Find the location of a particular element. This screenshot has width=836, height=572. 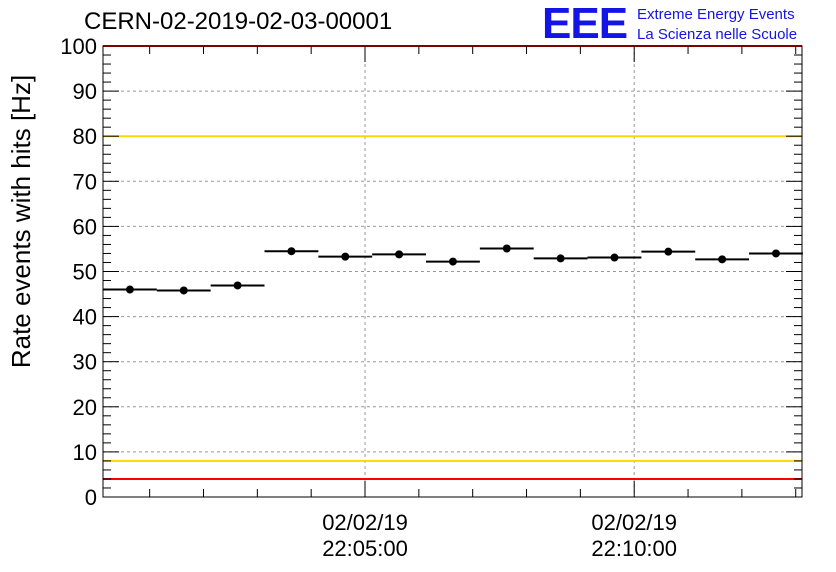

logo-line-2: La Scienza nelle Scuole is located at coordinates (717, 34).